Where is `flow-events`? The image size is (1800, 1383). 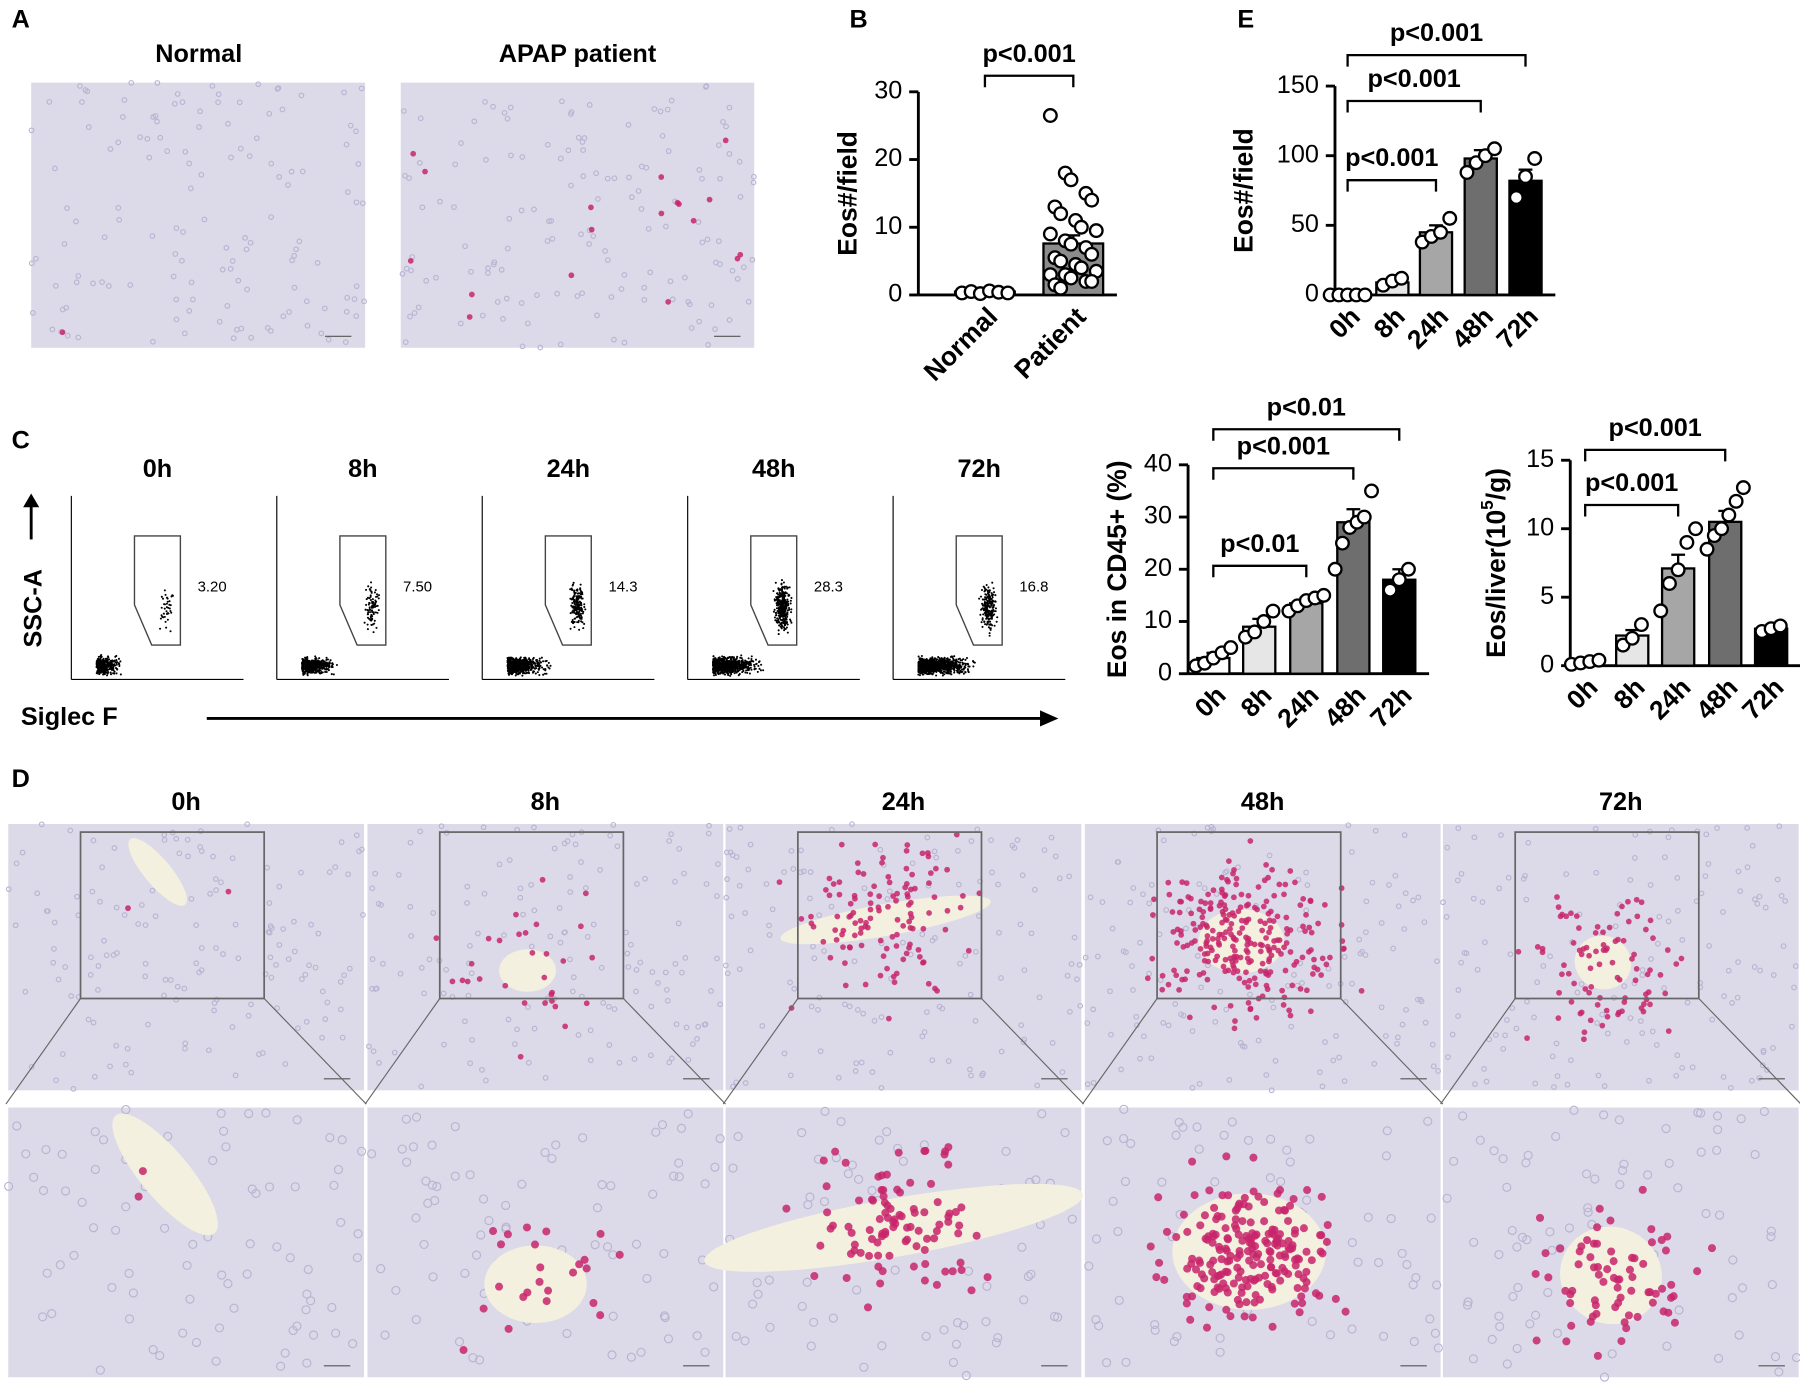 flow-events is located at coordinates (109, 665).